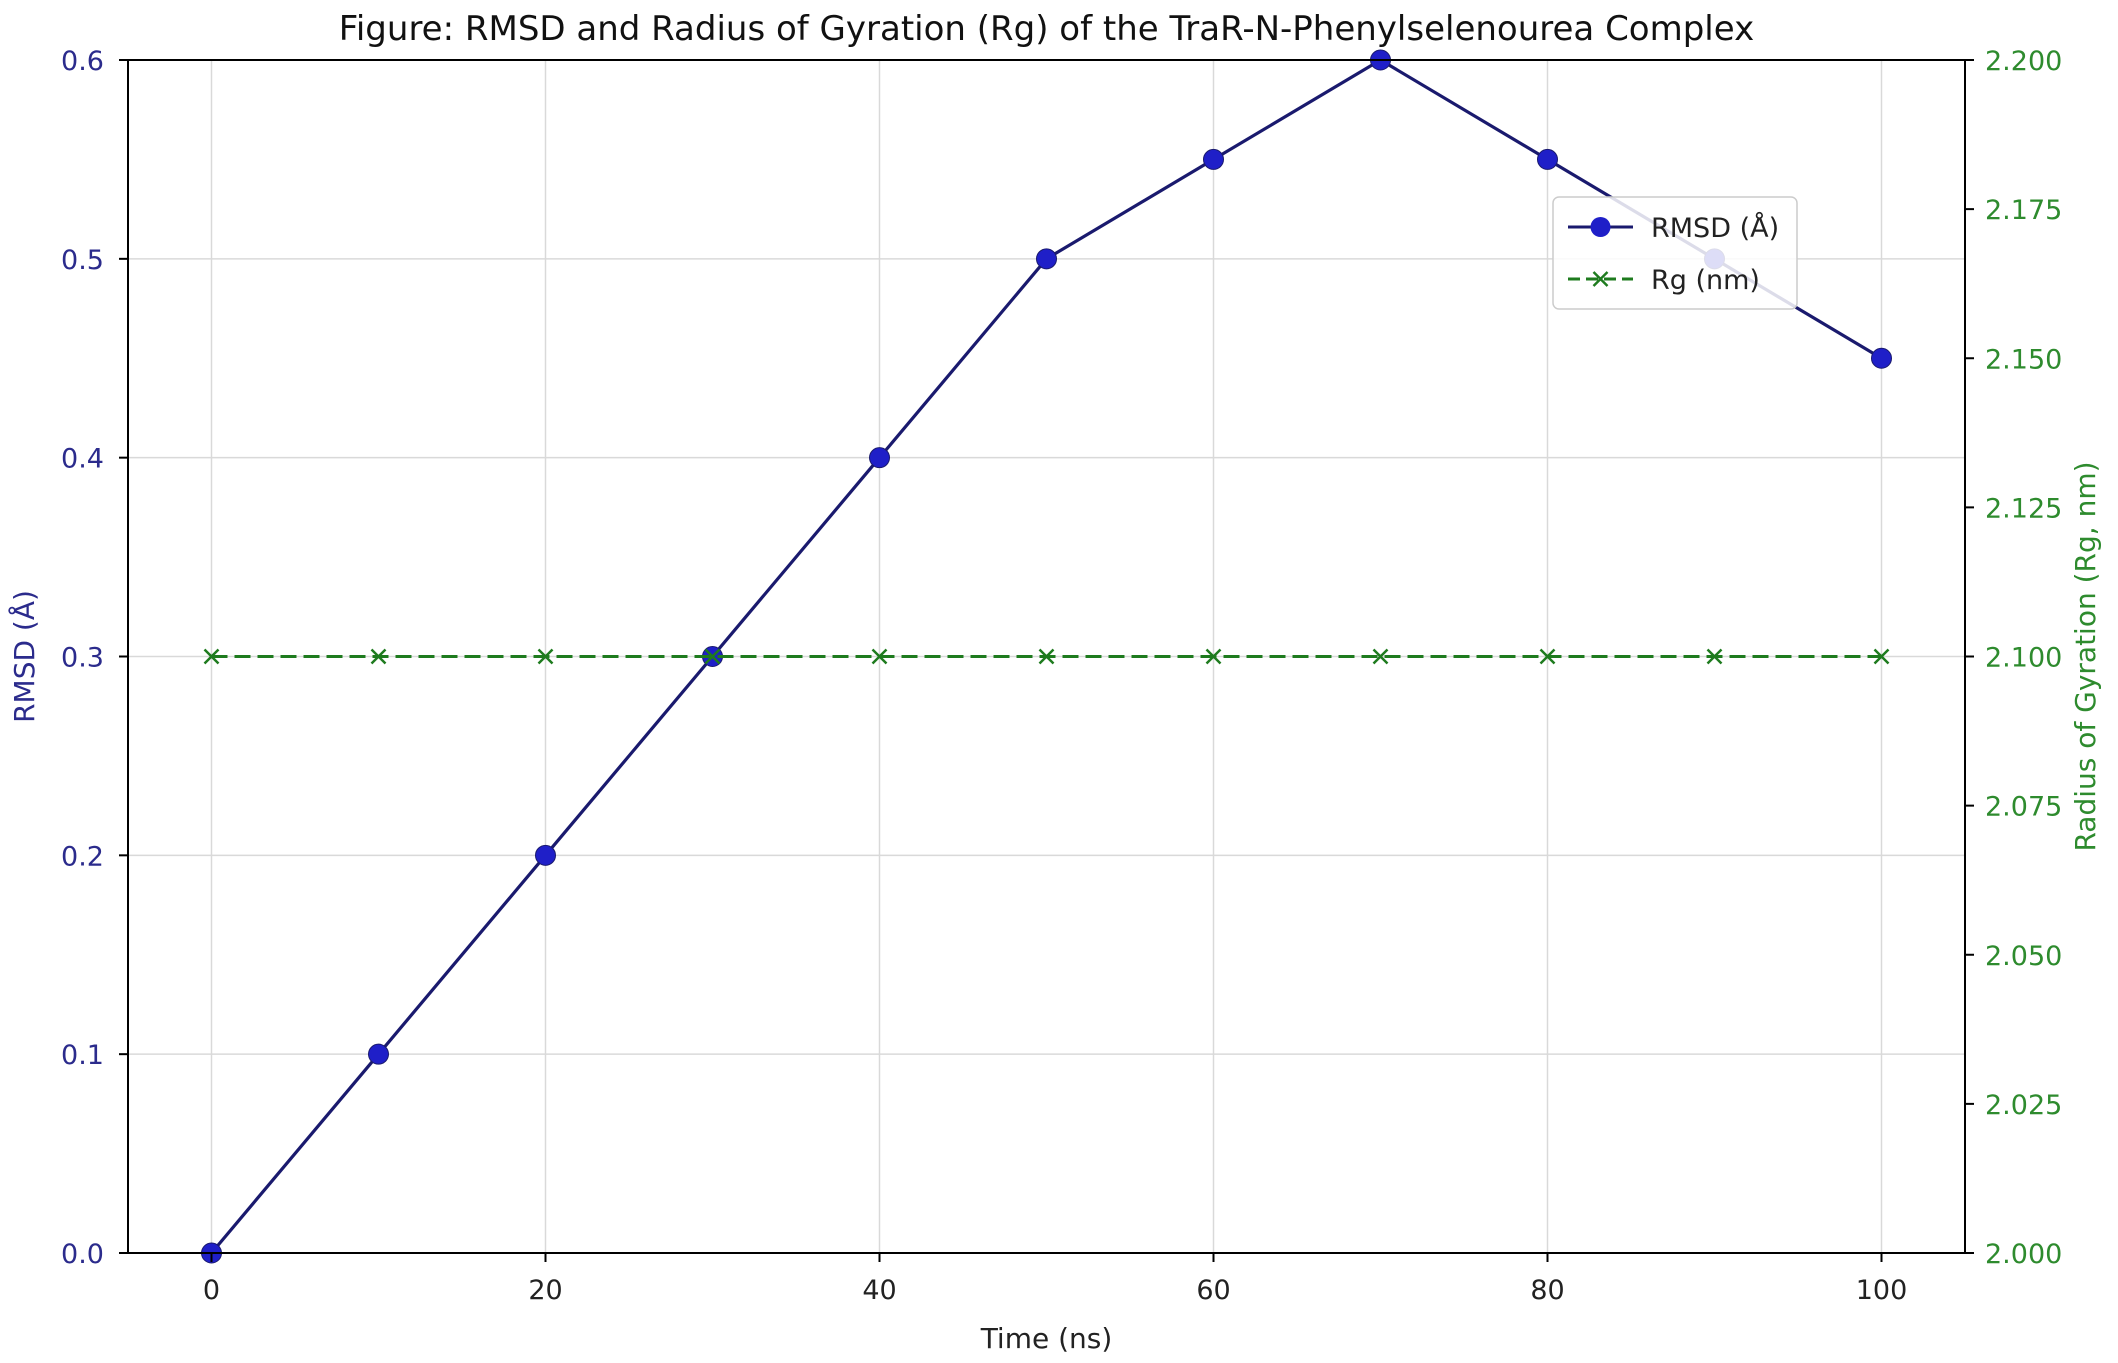  I want to click on y-tick-label-left: 0.6, so click(82, 61).